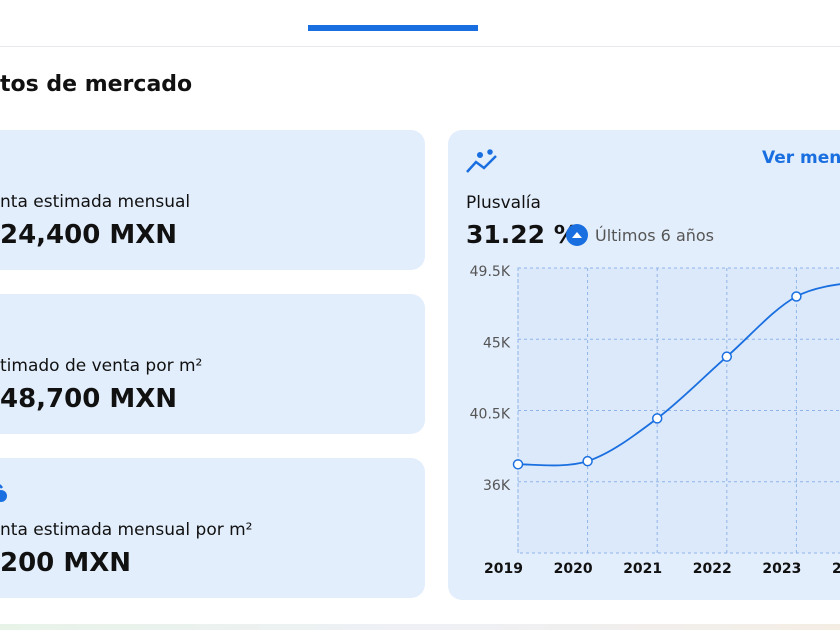 The height and width of the screenshot is (630, 840). Describe the element at coordinates (126, 530) in the screenshot. I see `stat-label: nta estimada mensual por m²` at that location.